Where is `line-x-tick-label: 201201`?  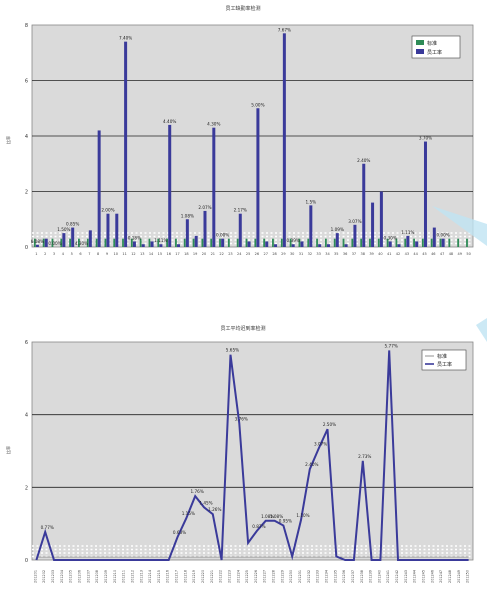
line-x-tick-label: 201201 is located at coordinates (35, 576).